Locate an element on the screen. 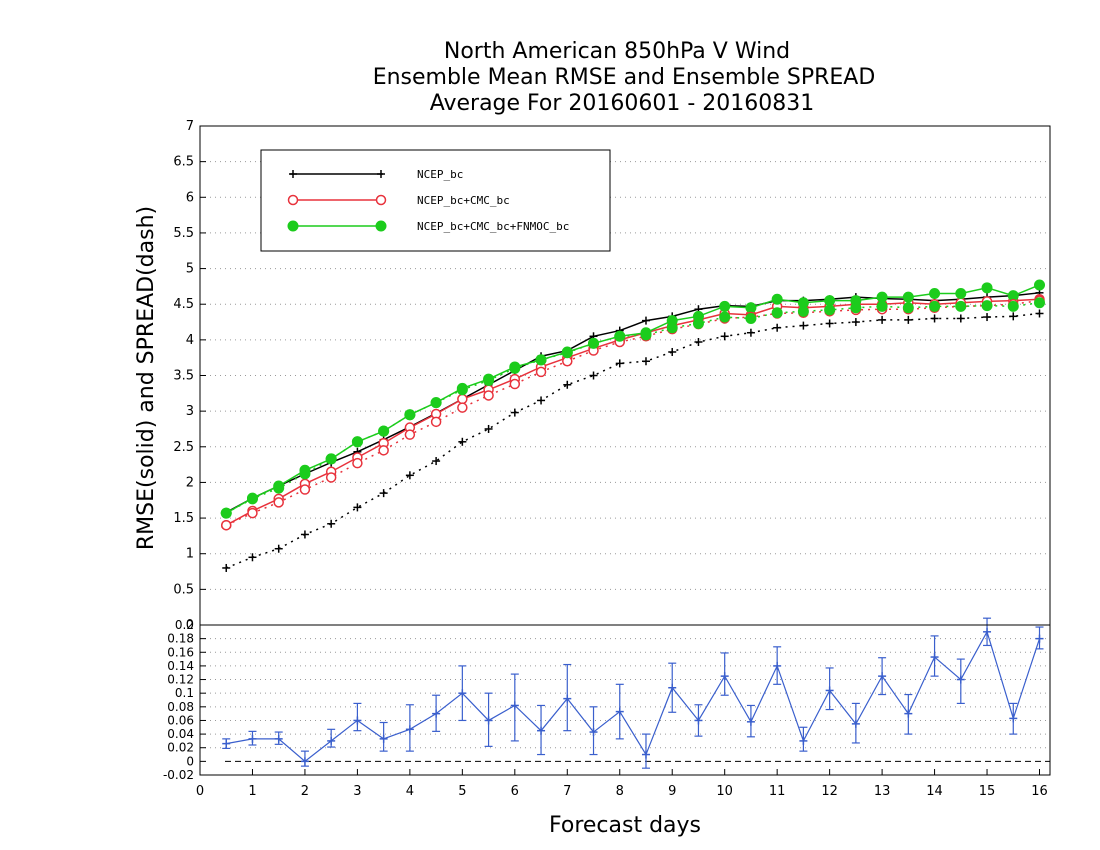 The width and height of the screenshot is (1100, 850). title-line-3: Average For 20160601 - 20160831 is located at coordinates (622, 103).